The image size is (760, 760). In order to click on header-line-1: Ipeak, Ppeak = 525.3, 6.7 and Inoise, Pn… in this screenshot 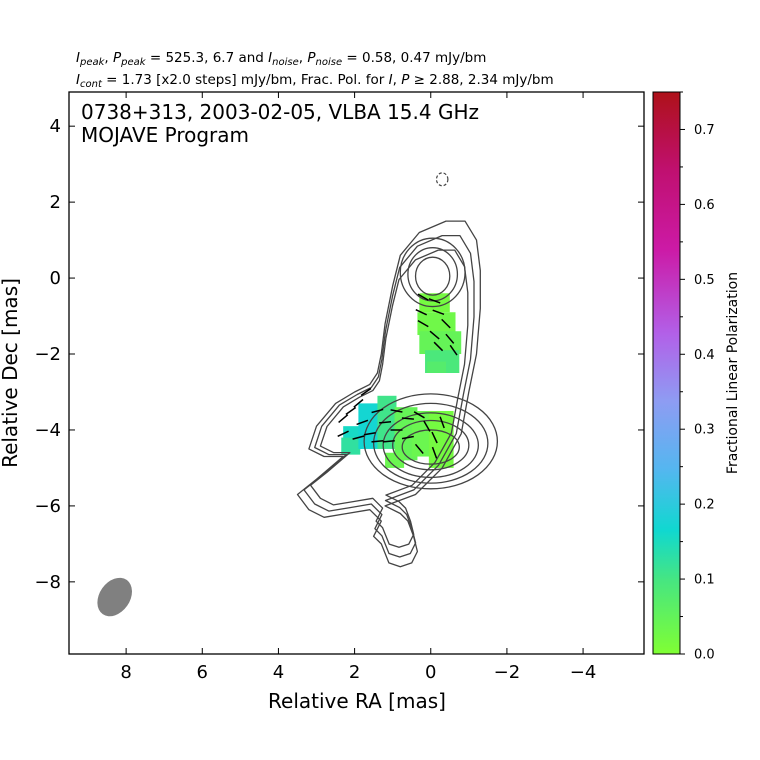, I will do `click(281, 59)`.